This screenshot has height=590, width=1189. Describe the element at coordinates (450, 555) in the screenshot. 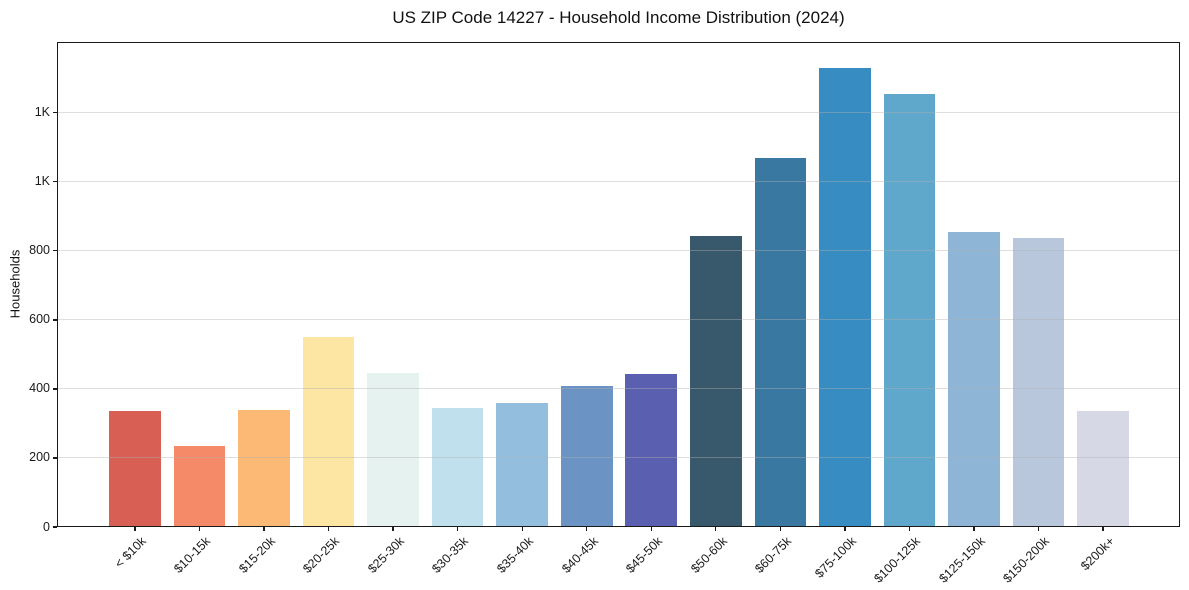

I see `x-tick-label: $30-35k` at that location.